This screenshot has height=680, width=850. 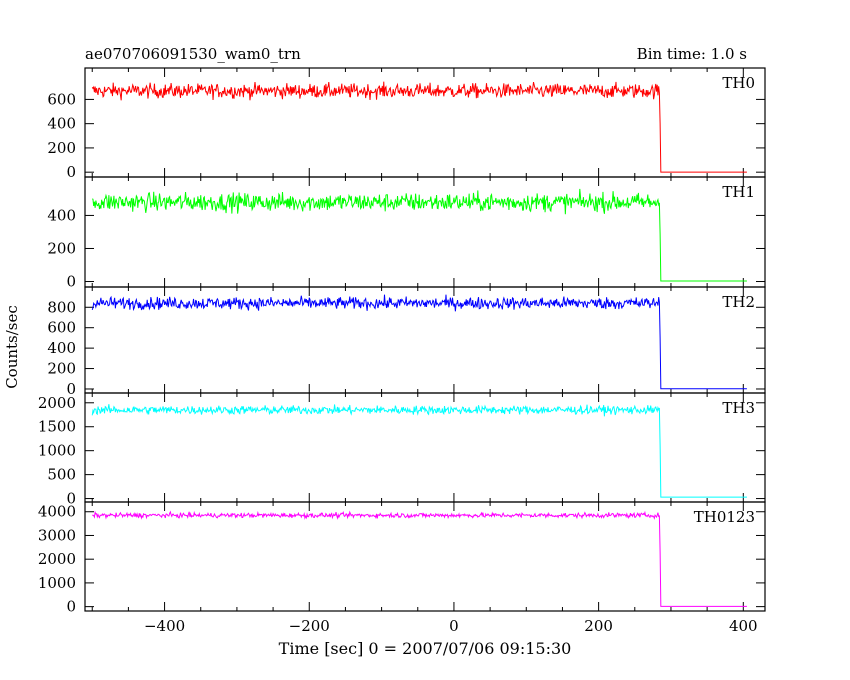 What do you see at coordinates (57, 512) in the screenshot?
I see `y-tick-label: 4000` at bounding box center [57, 512].